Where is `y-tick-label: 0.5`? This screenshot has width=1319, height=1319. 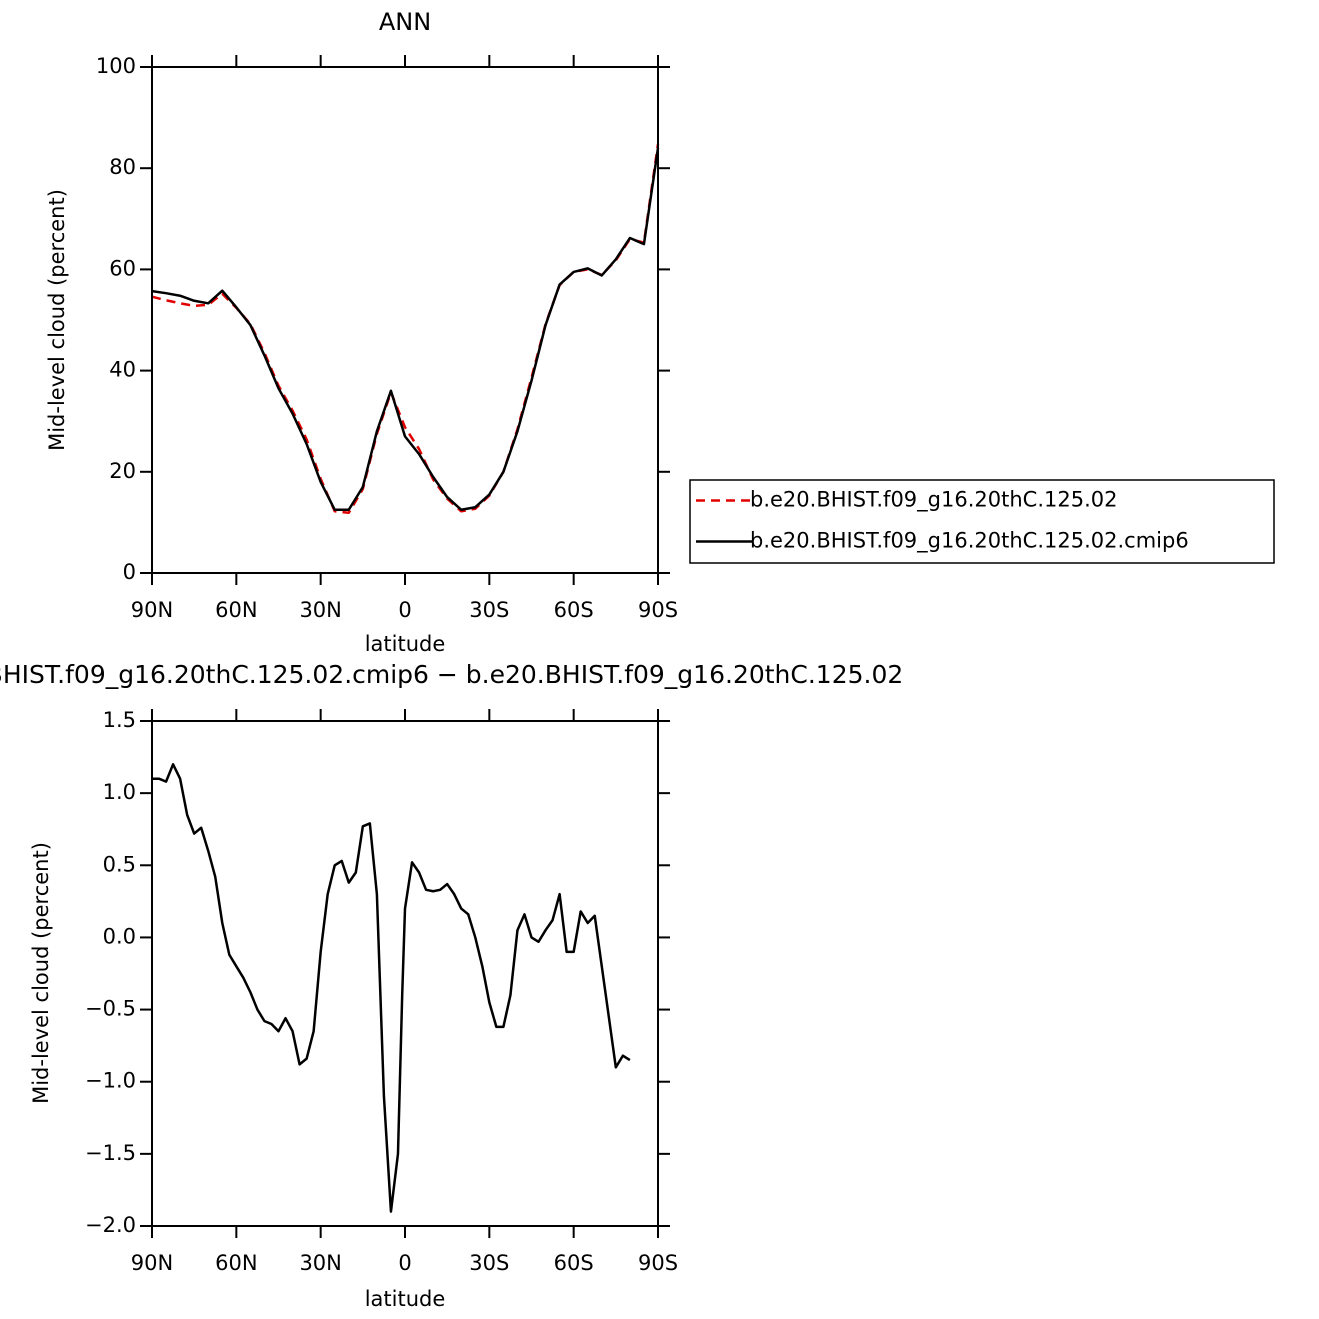 y-tick-label: 0.5 is located at coordinates (119, 864).